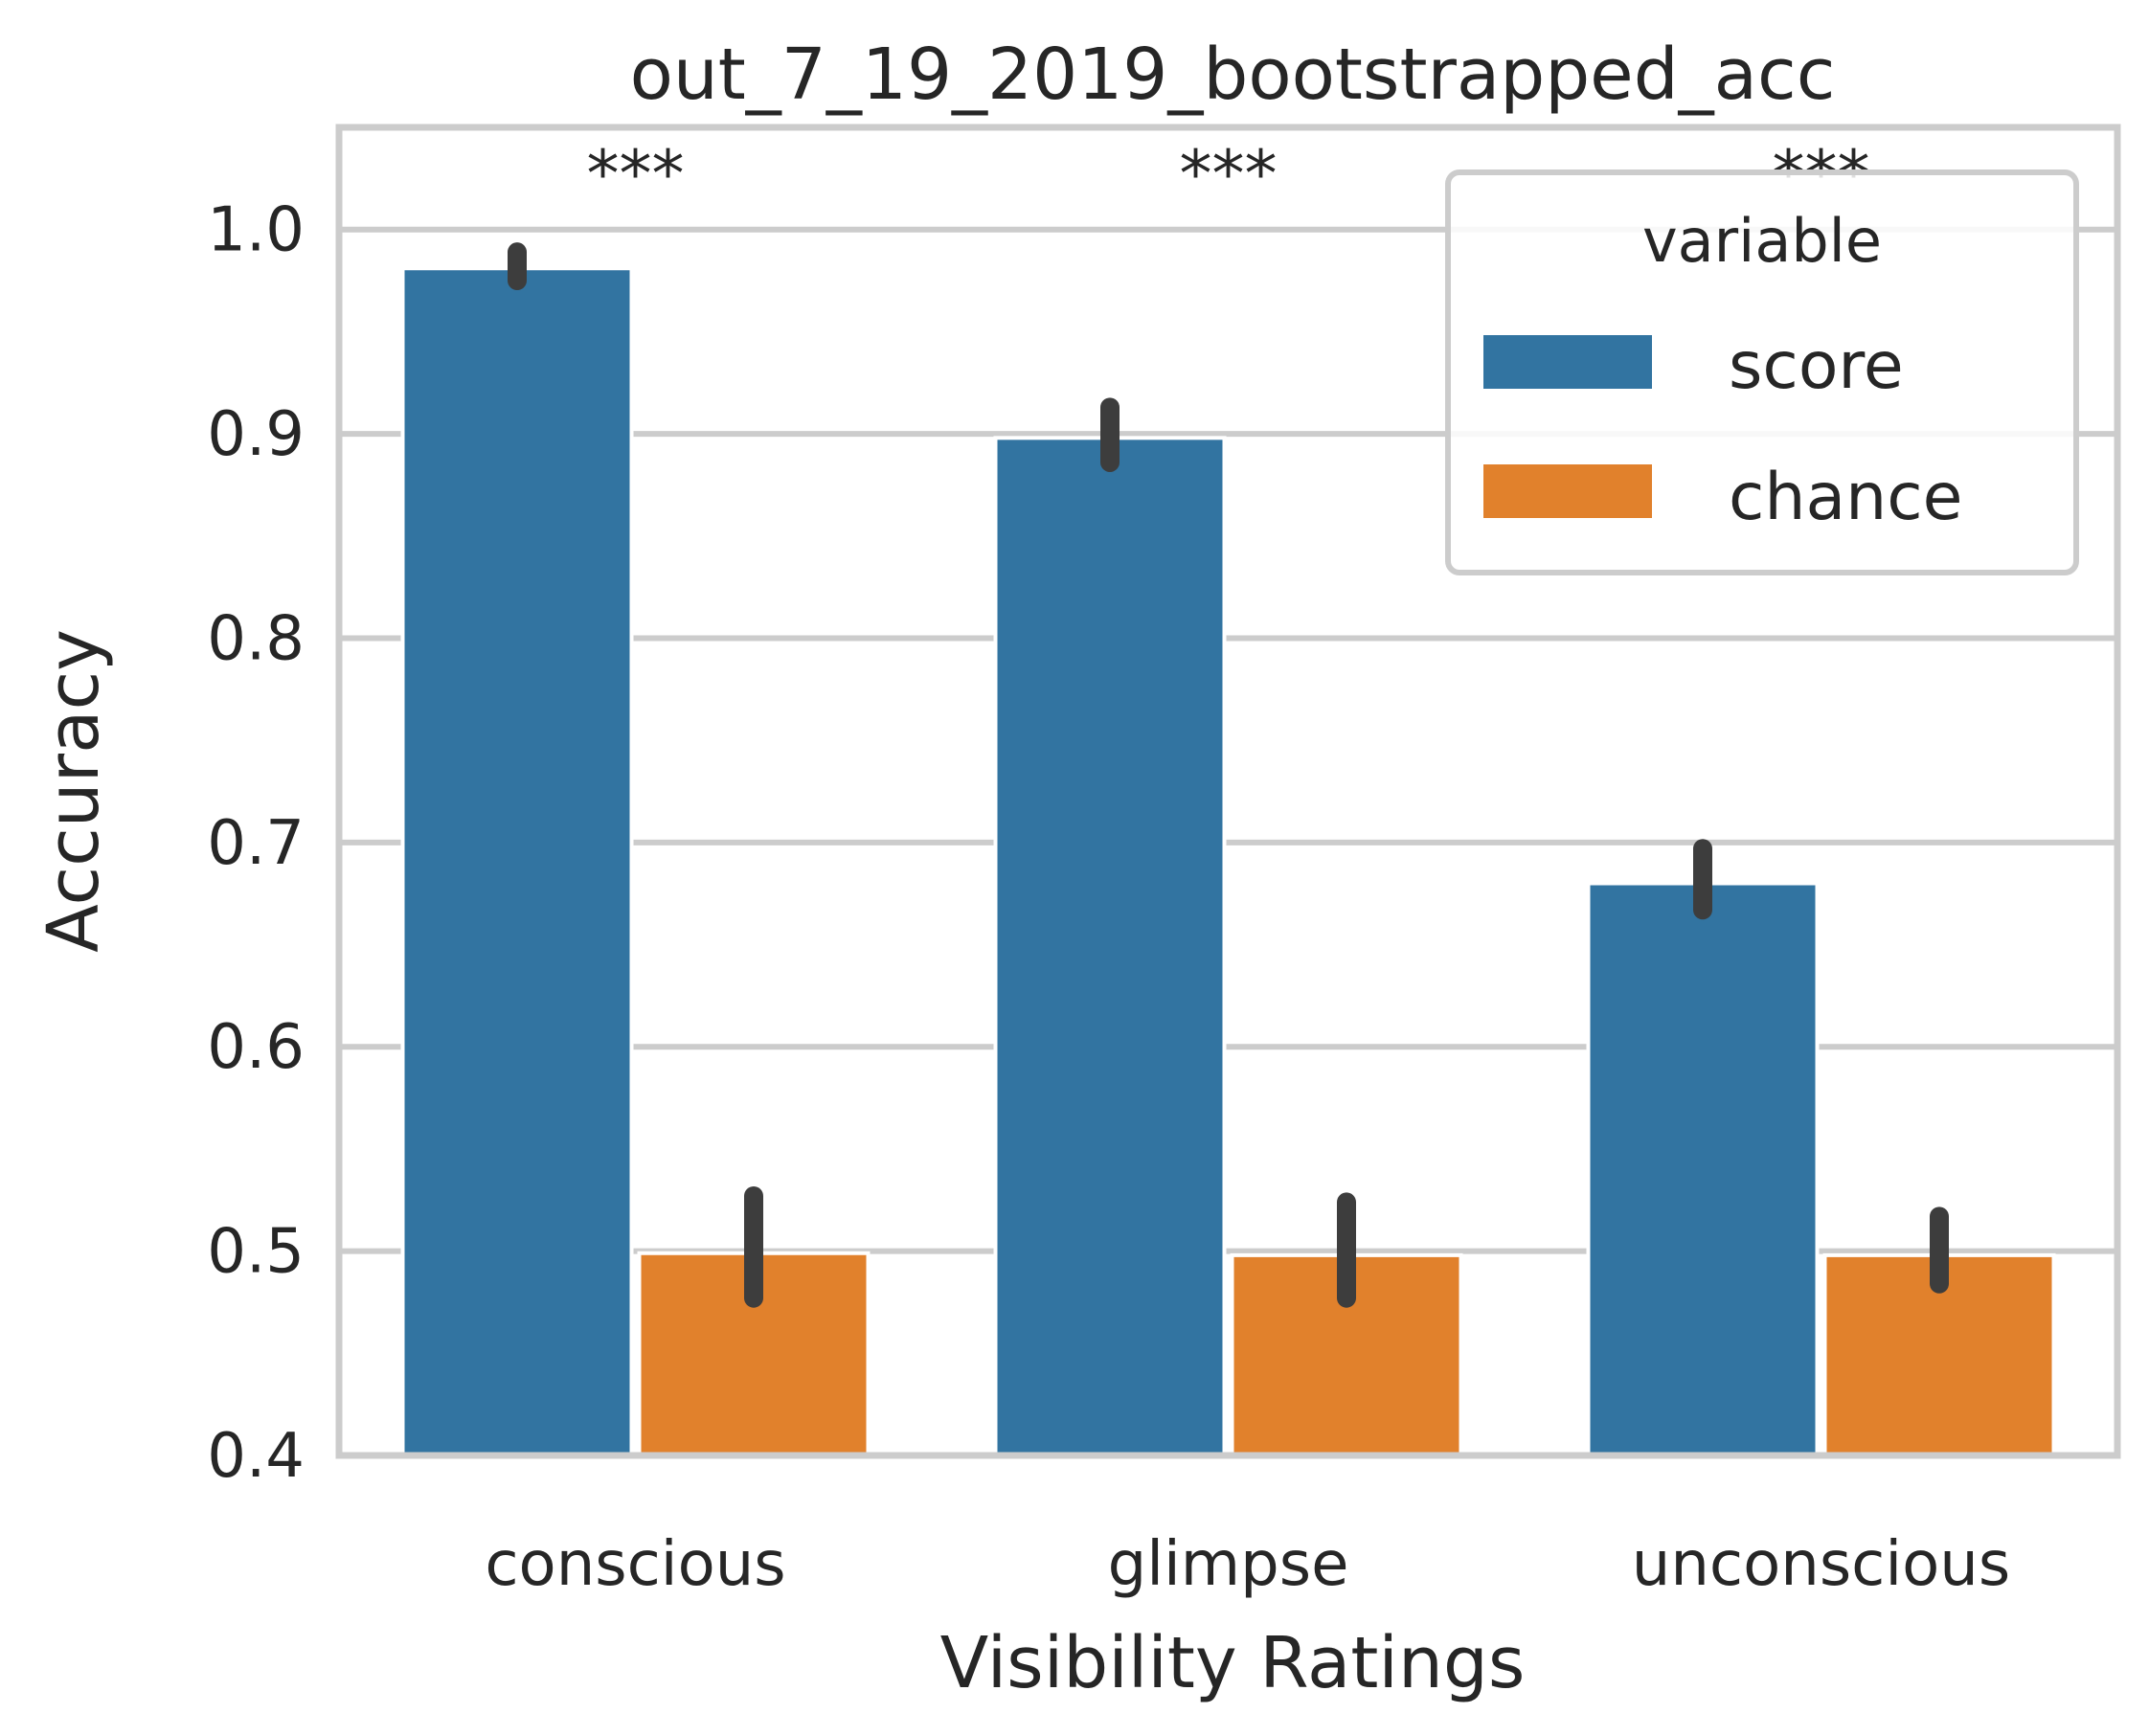  What do you see at coordinates (517, 862) in the screenshot?
I see `bar-score-conscious` at bounding box center [517, 862].